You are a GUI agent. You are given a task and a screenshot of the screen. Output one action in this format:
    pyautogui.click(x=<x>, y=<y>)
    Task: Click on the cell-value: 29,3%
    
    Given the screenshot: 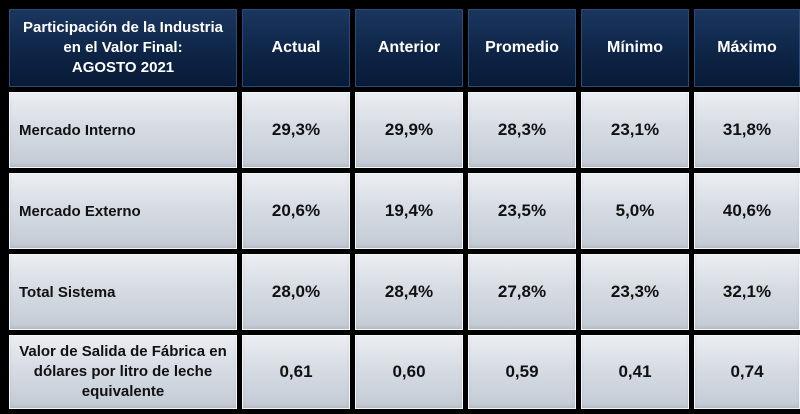 What is the action you would take?
    pyautogui.click(x=296, y=130)
    